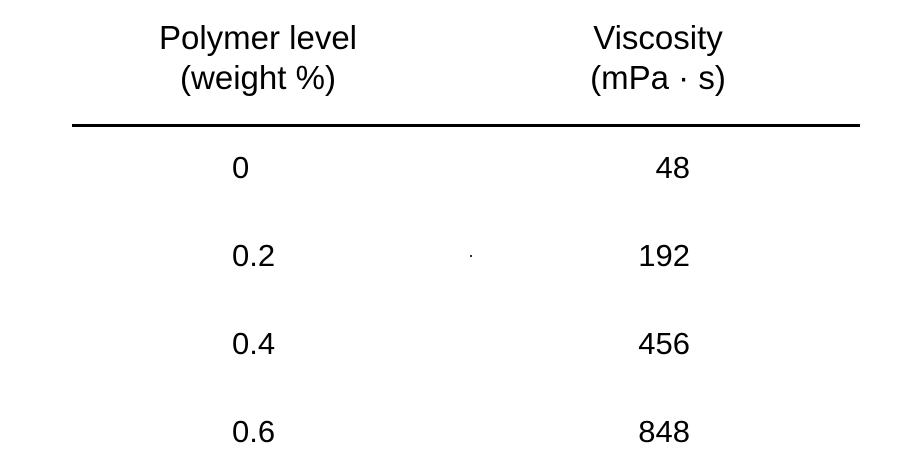  I want to click on column-header-viscosity: Viscosity (mPa · s), so click(658, 58).